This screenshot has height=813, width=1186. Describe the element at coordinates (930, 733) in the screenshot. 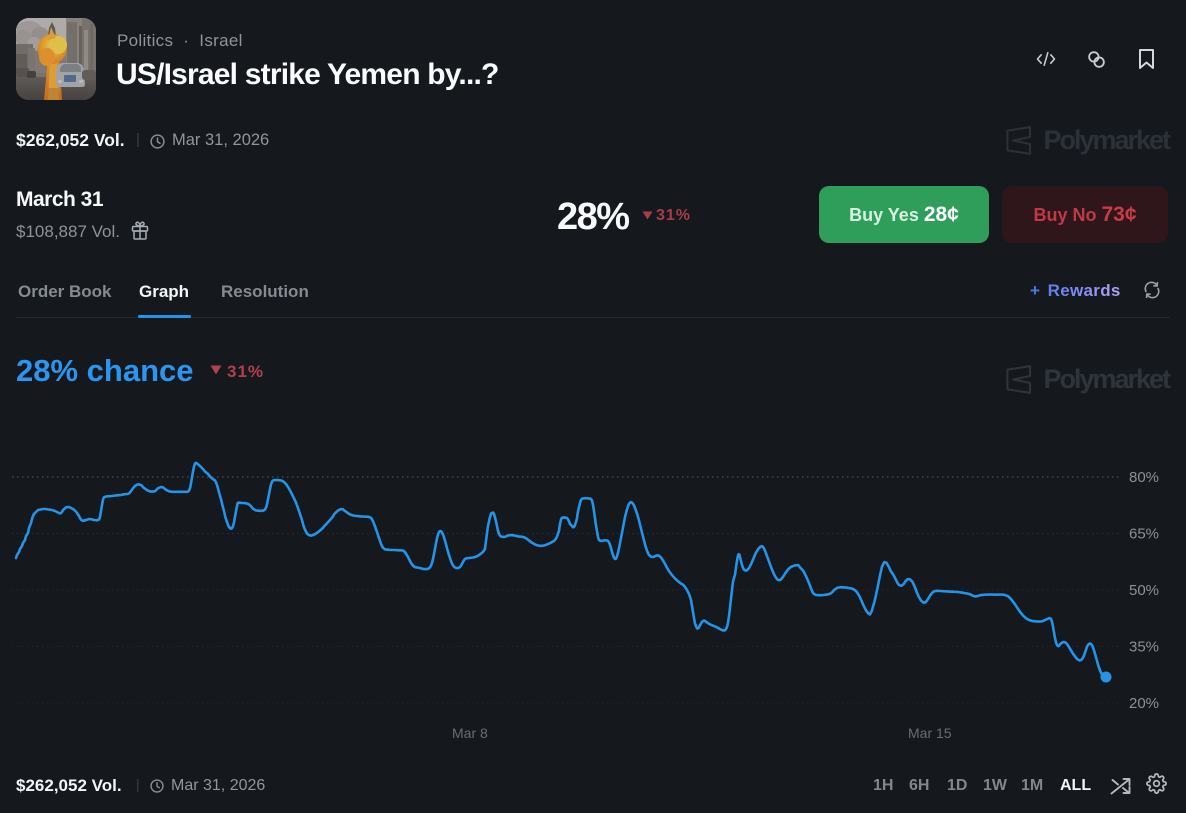

I see `svg-text: Mar 15` at that location.